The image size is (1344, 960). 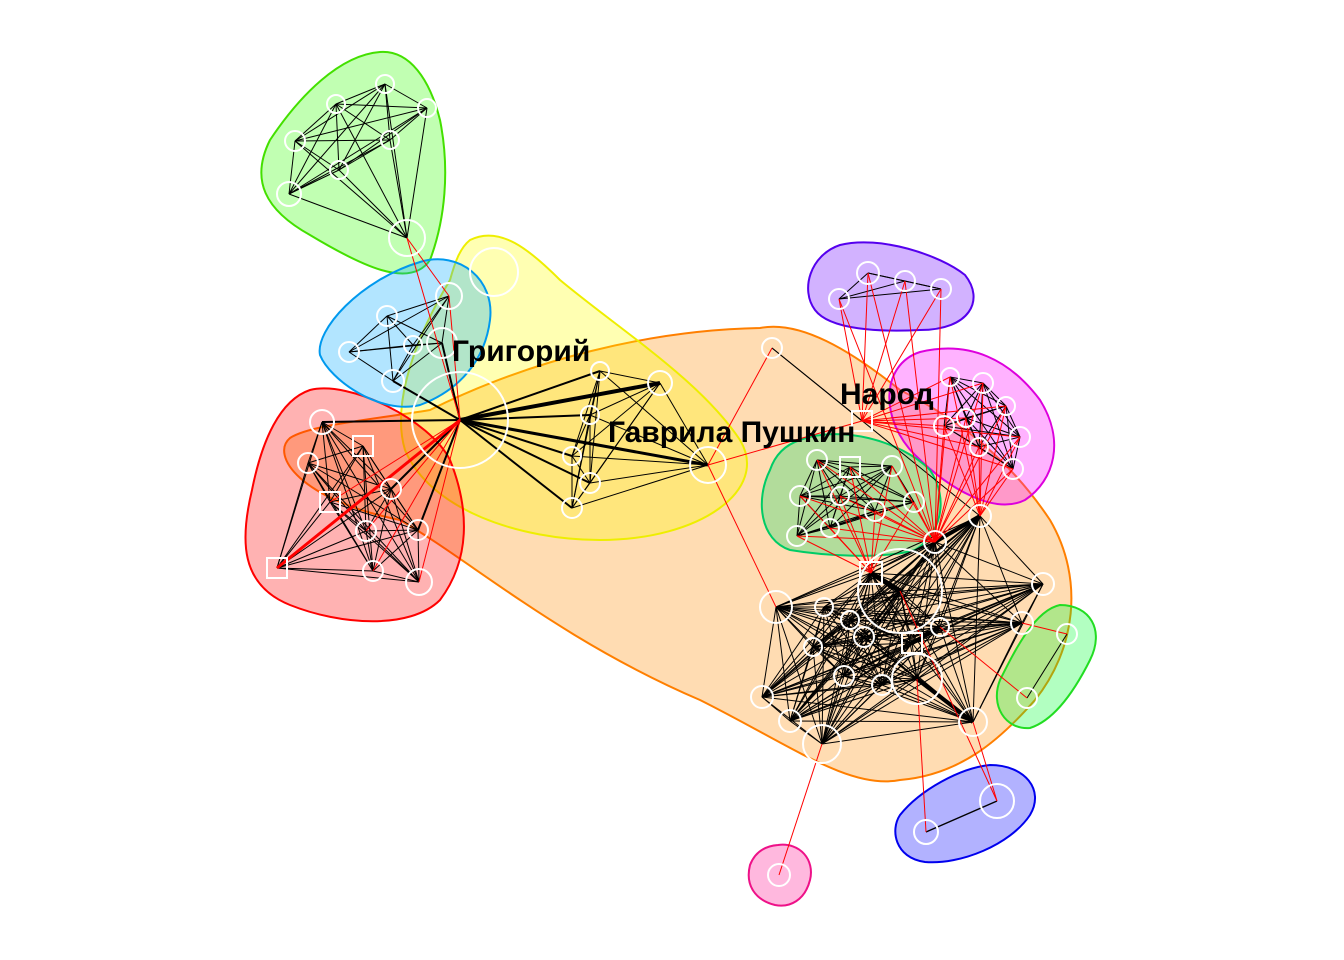 I want to click on node-c4, so click(x=900, y=591).